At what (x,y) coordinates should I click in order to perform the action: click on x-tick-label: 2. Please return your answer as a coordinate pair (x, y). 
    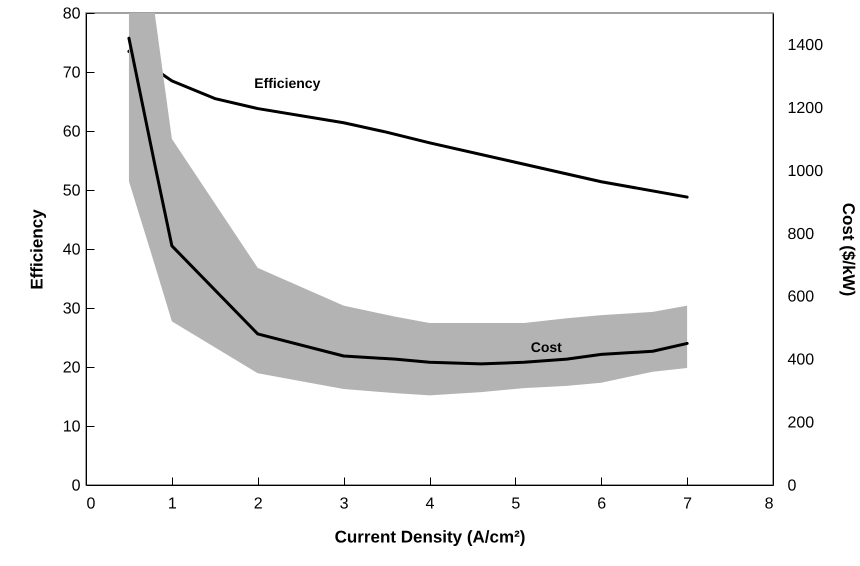
    Looking at the image, I should click on (258, 504).